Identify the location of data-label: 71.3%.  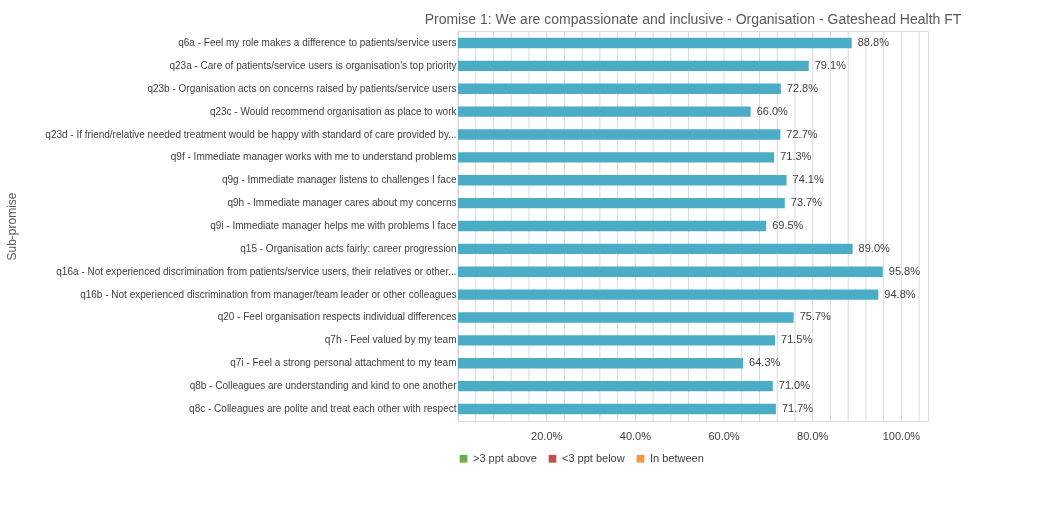
(796, 156).